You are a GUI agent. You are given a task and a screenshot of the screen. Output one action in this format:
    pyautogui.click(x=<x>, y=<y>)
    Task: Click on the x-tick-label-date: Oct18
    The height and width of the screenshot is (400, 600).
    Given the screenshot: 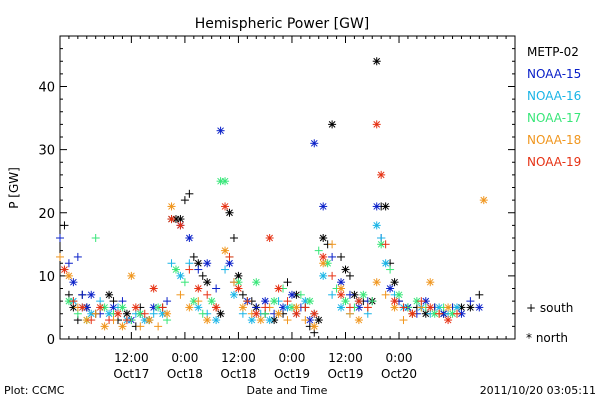 What is the action you would take?
    pyautogui.click(x=238, y=374)
    